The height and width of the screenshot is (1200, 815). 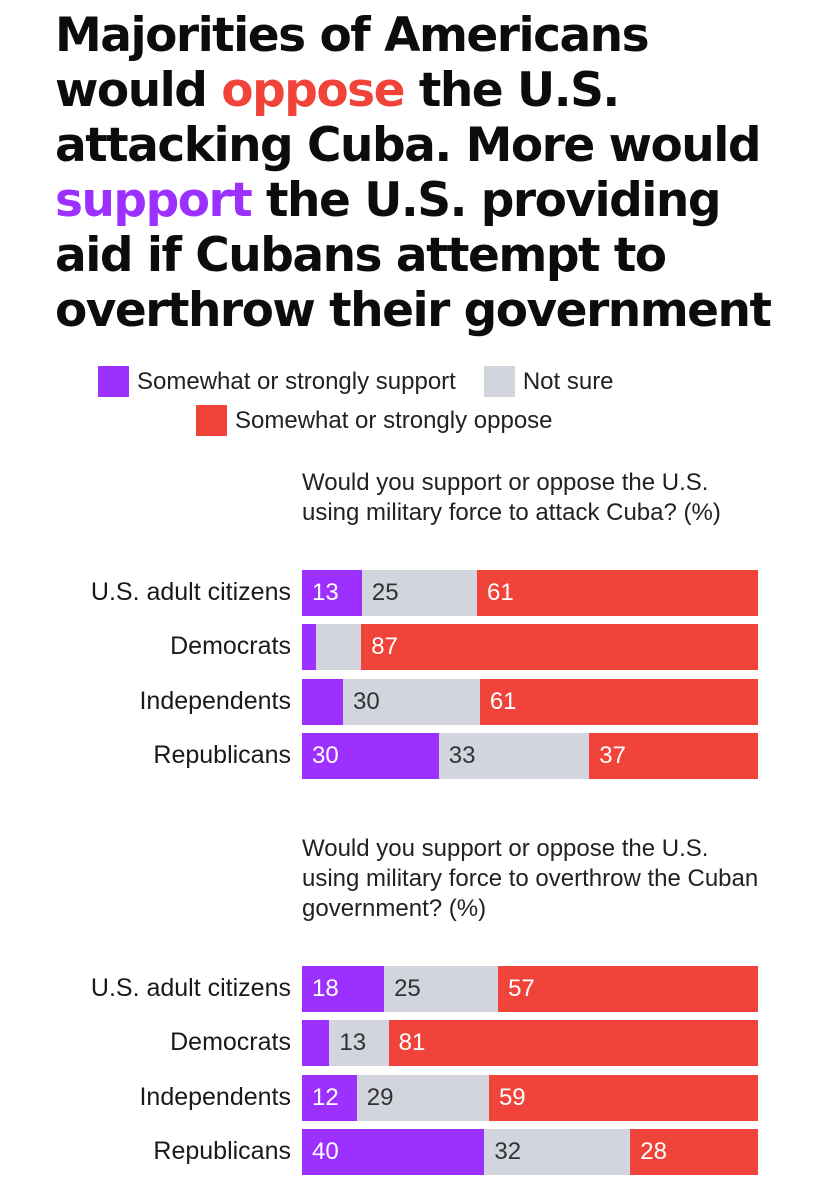 I want to click on data-label: 18, so click(x=325, y=988).